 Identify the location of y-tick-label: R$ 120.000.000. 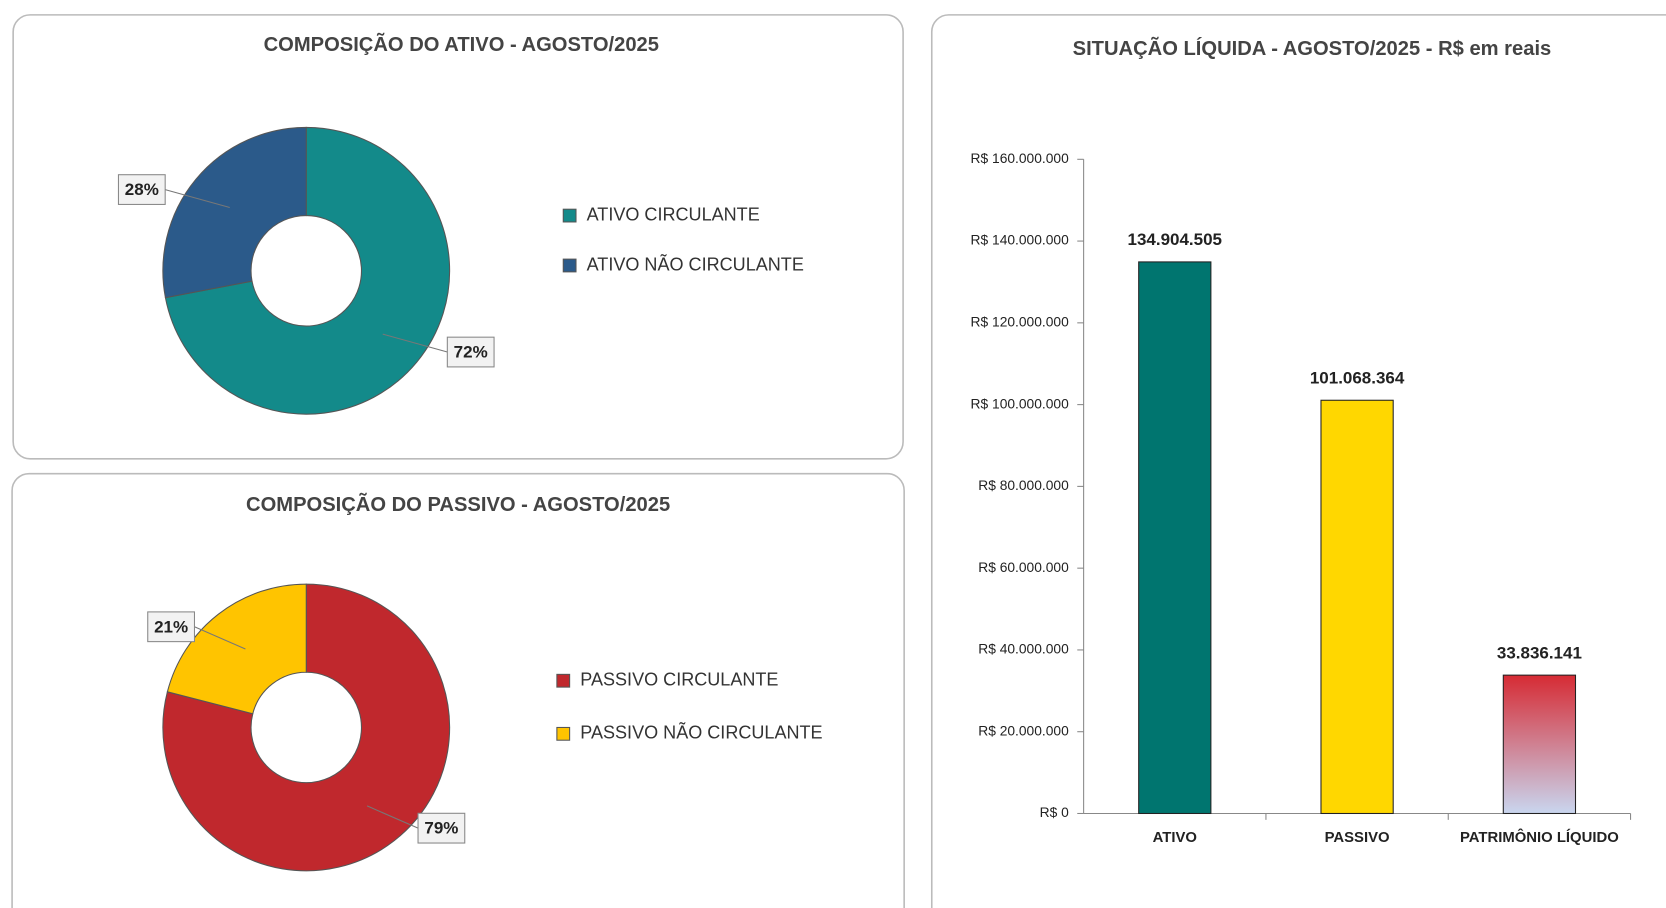
(1020, 321).